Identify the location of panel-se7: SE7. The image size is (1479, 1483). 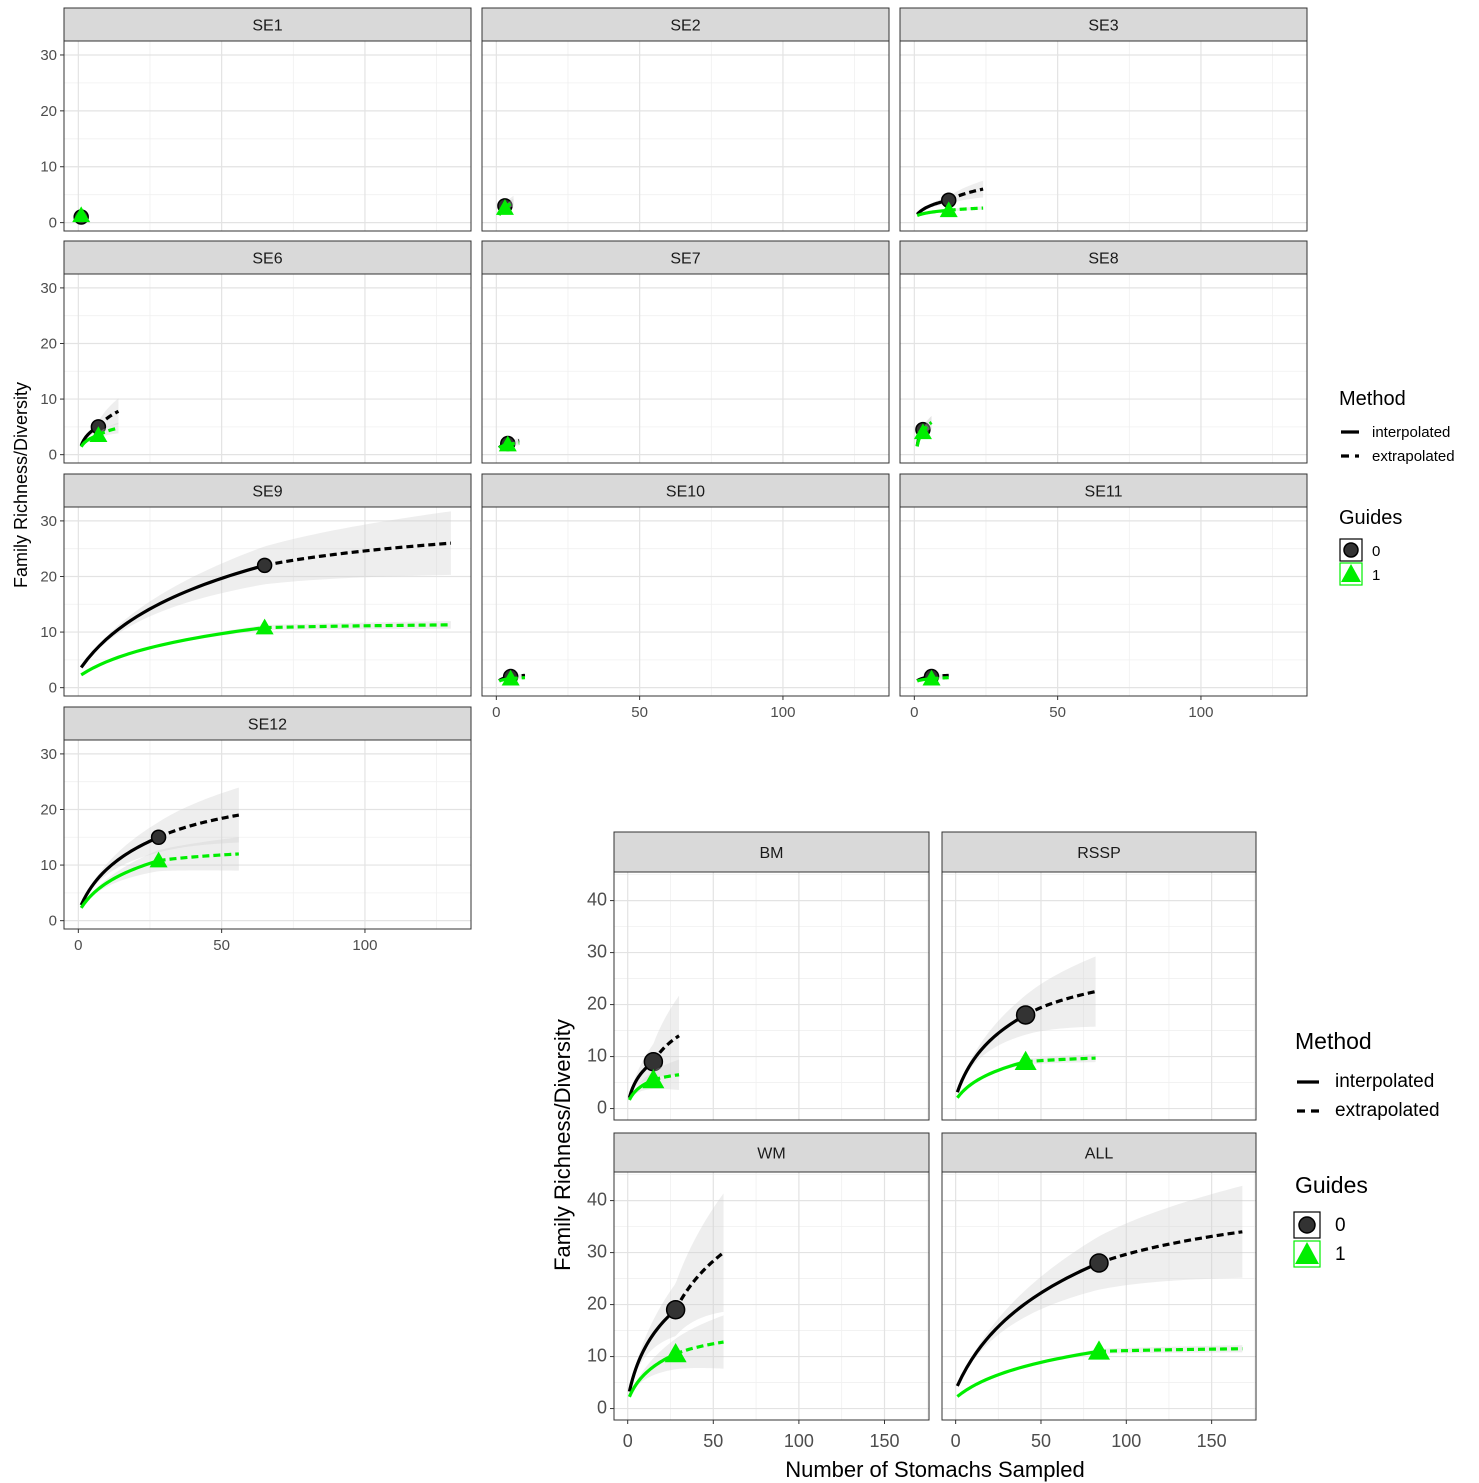
(685, 352).